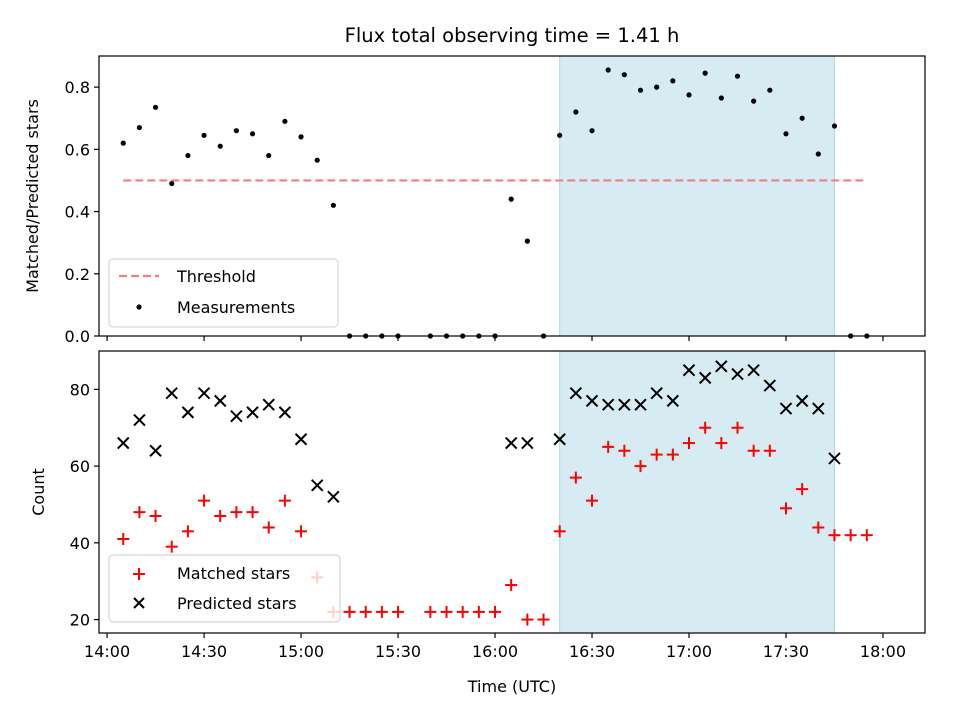 The width and height of the screenshot is (960, 720). What do you see at coordinates (139, 574) in the screenshot?
I see `legend-matched-swatch` at bounding box center [139, 574].